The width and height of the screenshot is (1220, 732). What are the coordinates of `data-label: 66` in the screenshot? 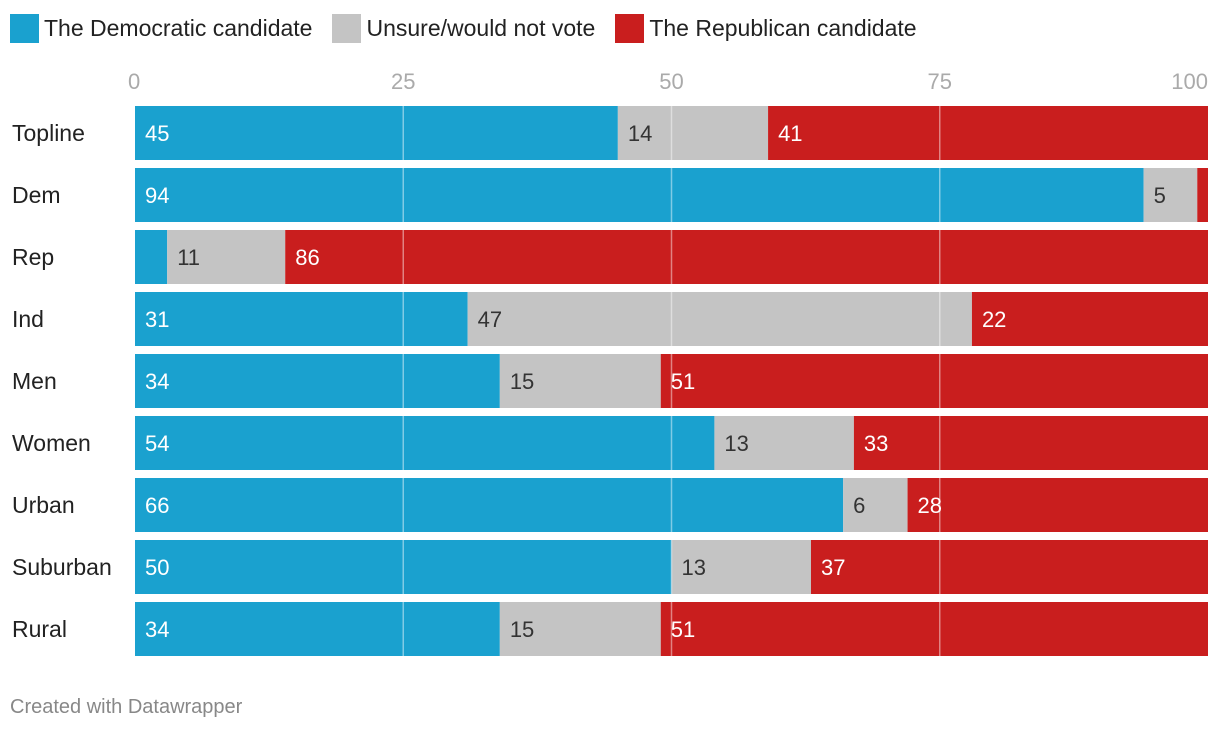 It's located at (157, 505).